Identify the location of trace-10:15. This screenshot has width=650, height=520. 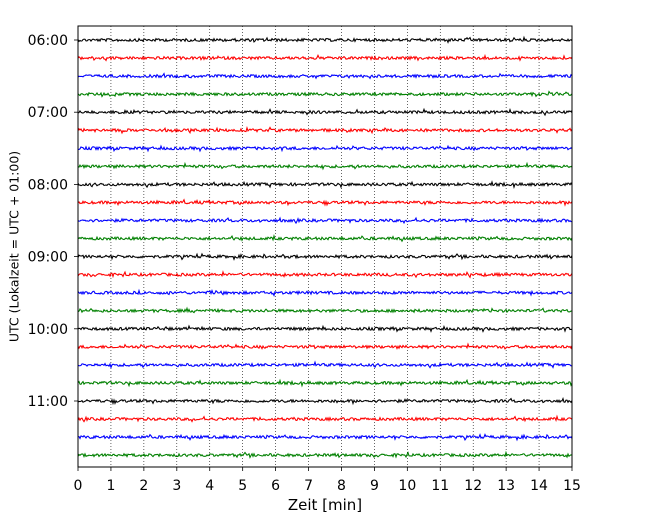
(325, 346).